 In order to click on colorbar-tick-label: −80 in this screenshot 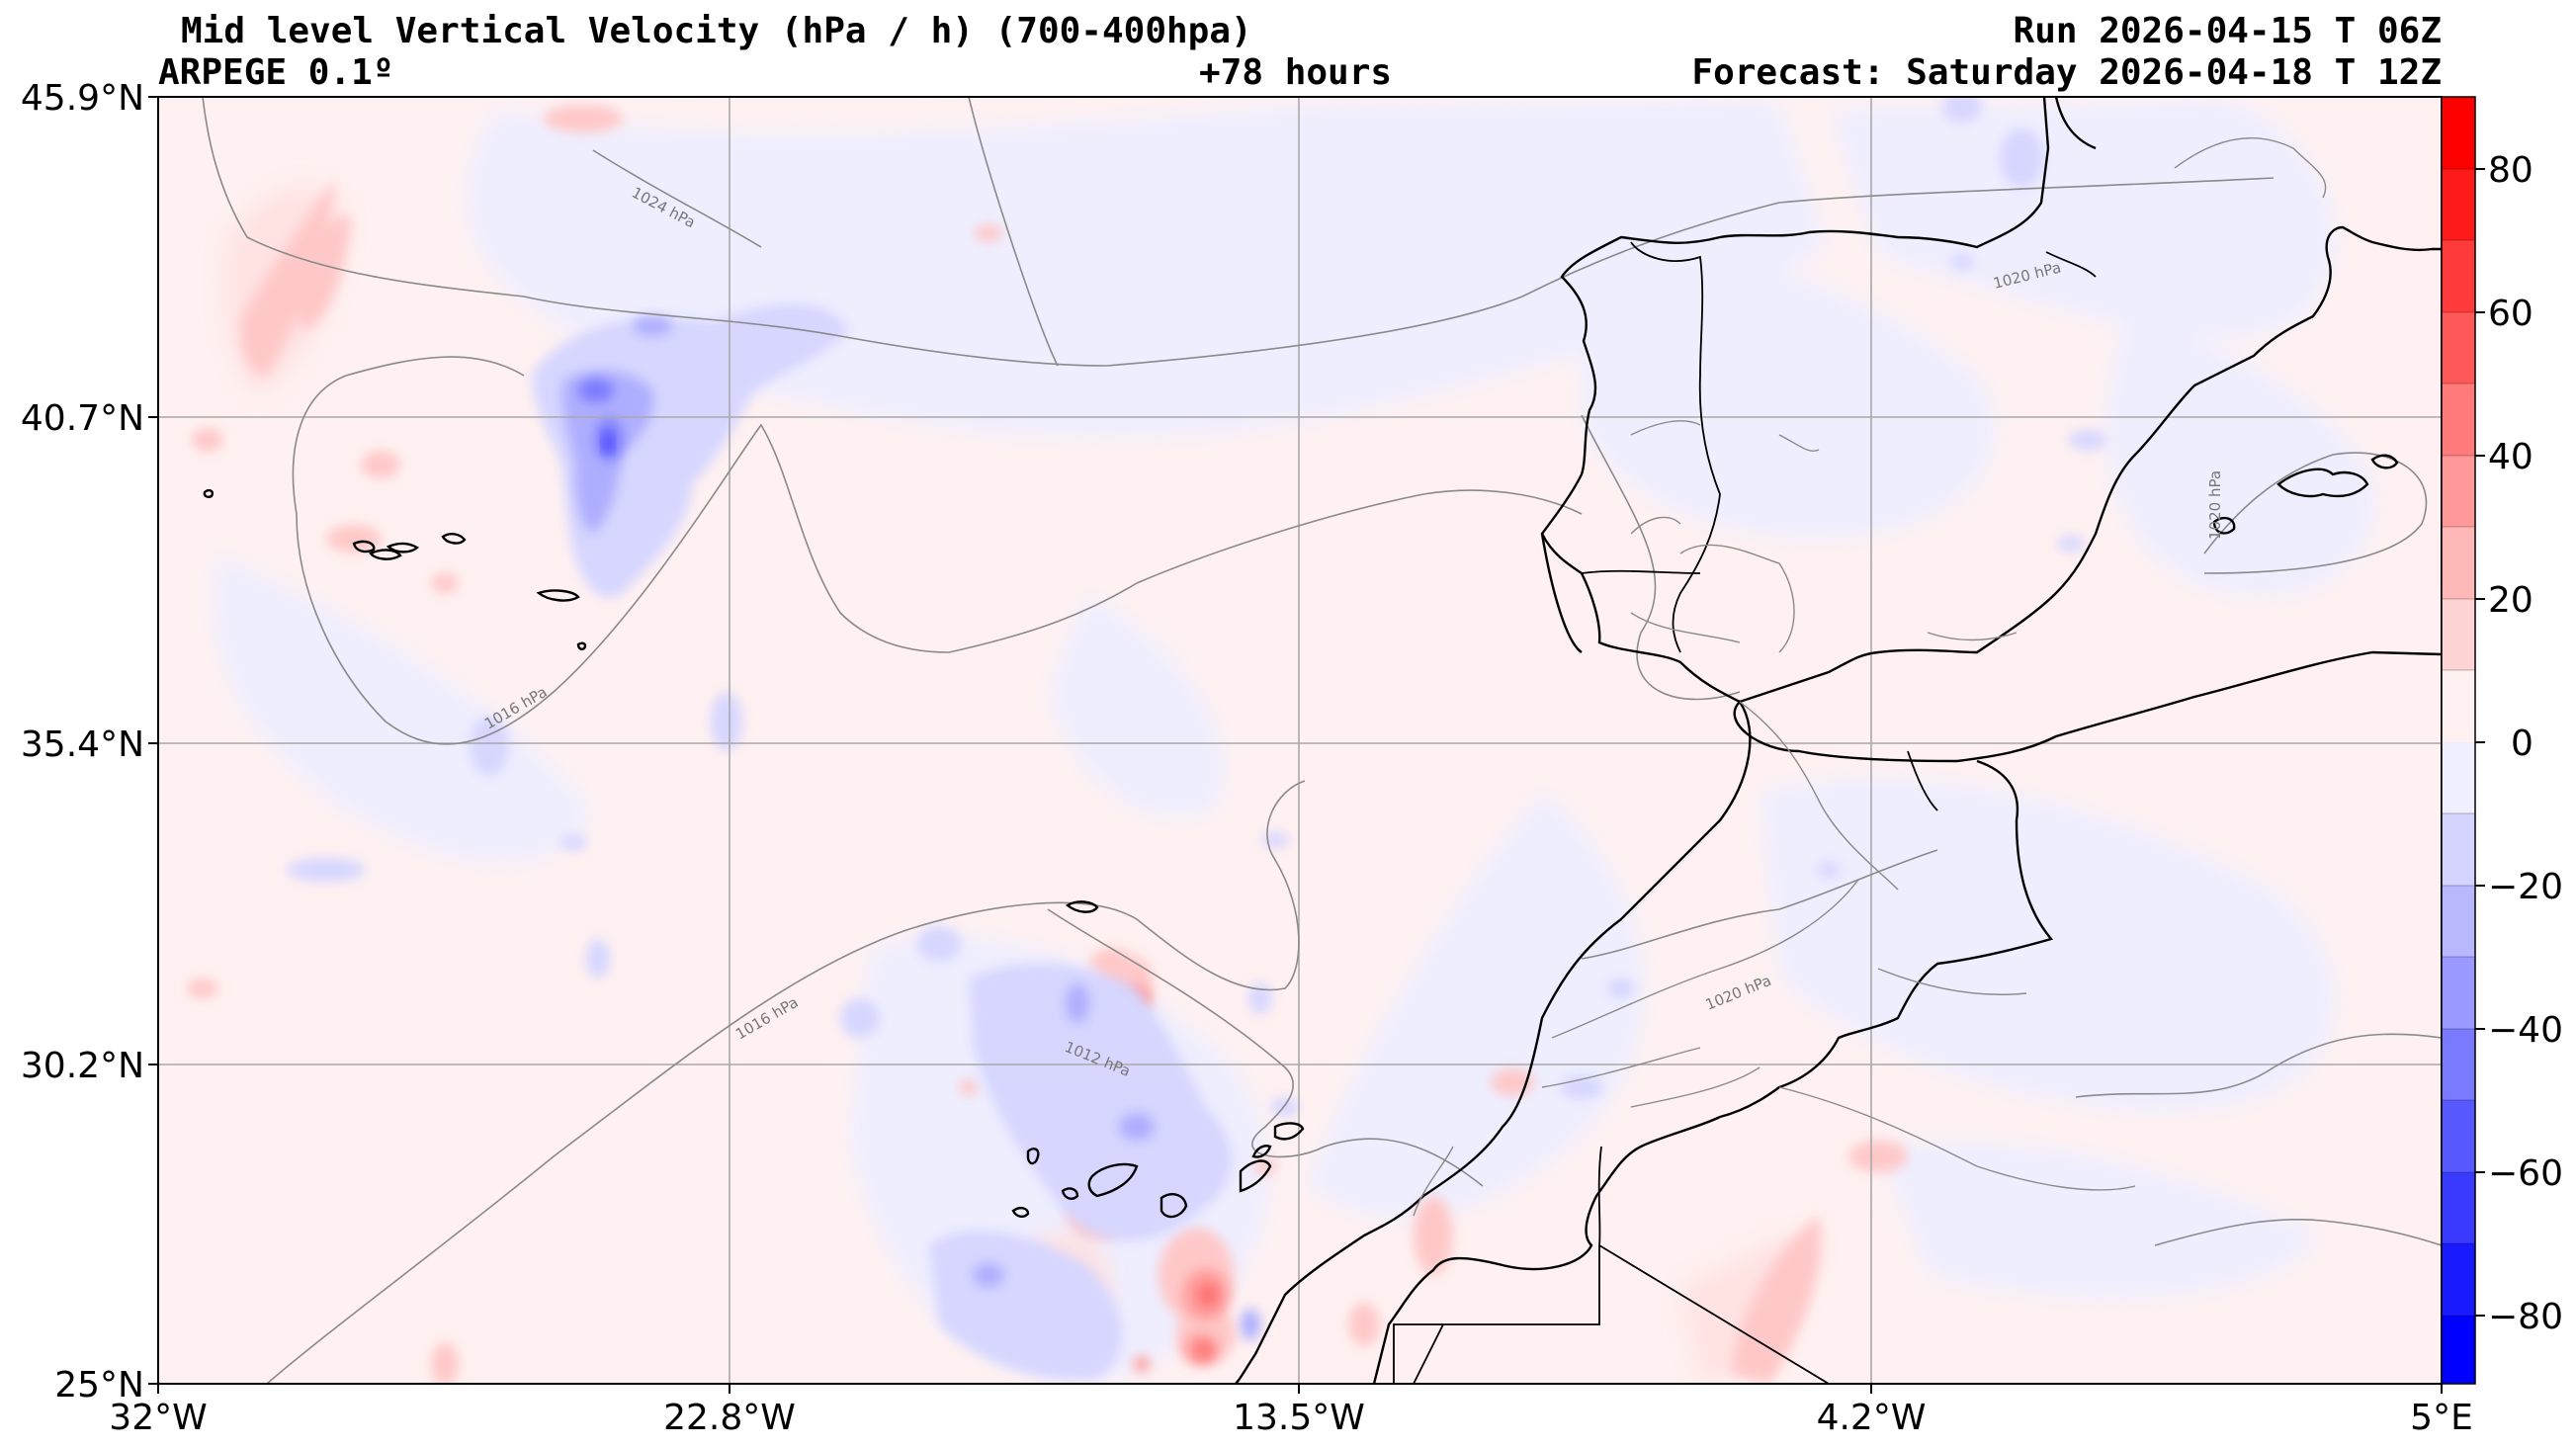, I will do `click(2525, 1317)`.